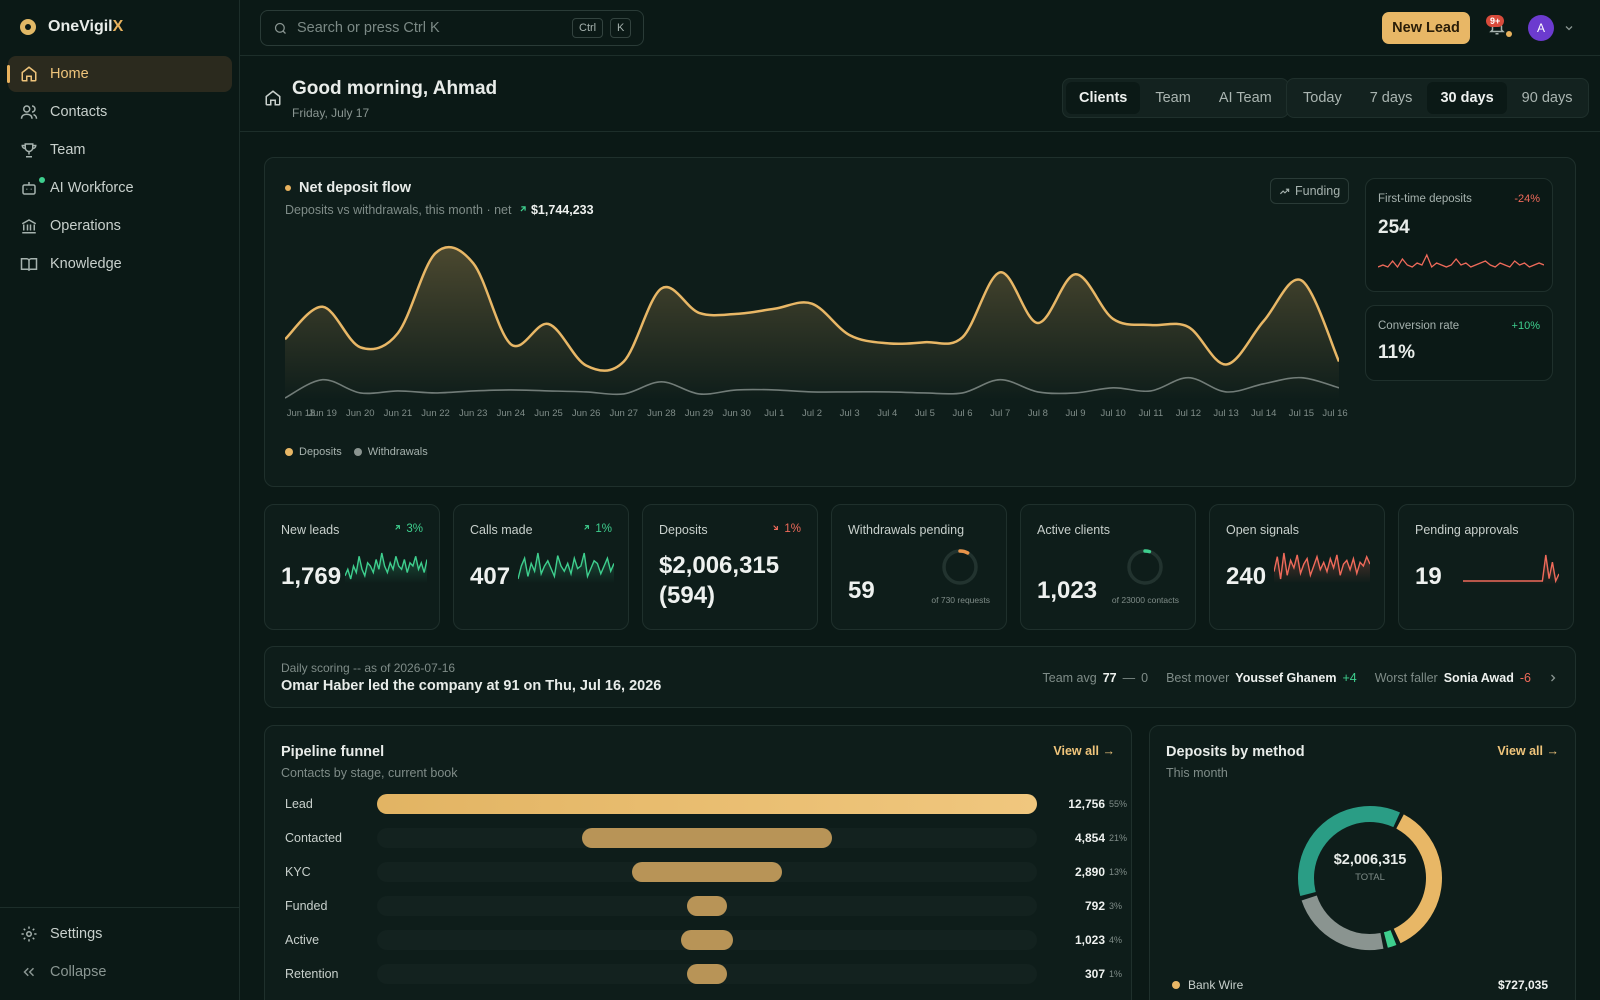 The image size is (1600, 1000). I want to click on tab-7-days: 7 days, so click(1391, 98).